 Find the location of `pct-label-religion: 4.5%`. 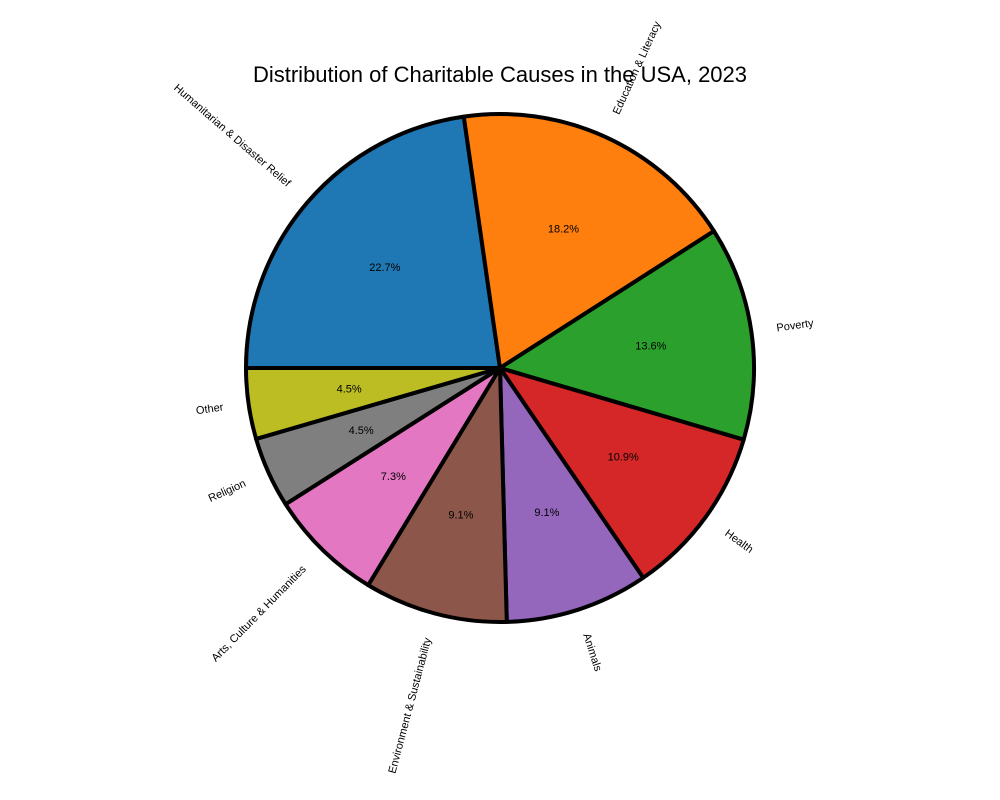

pct-label-religion: 4.5% is located at coordinates (361, 431).